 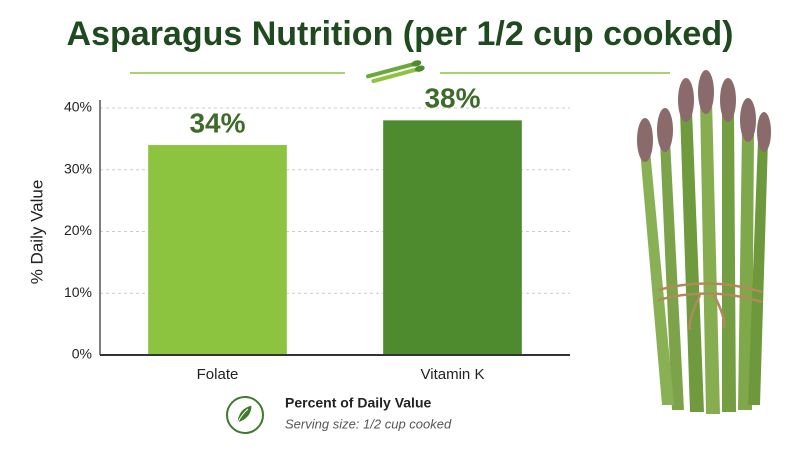 What do you see at coordinates (400, 34) in the screenshot?
I see `chart-title: Asparagus Nutrition (per 1/2 cup cooked)` at bounding box center [400, 34].